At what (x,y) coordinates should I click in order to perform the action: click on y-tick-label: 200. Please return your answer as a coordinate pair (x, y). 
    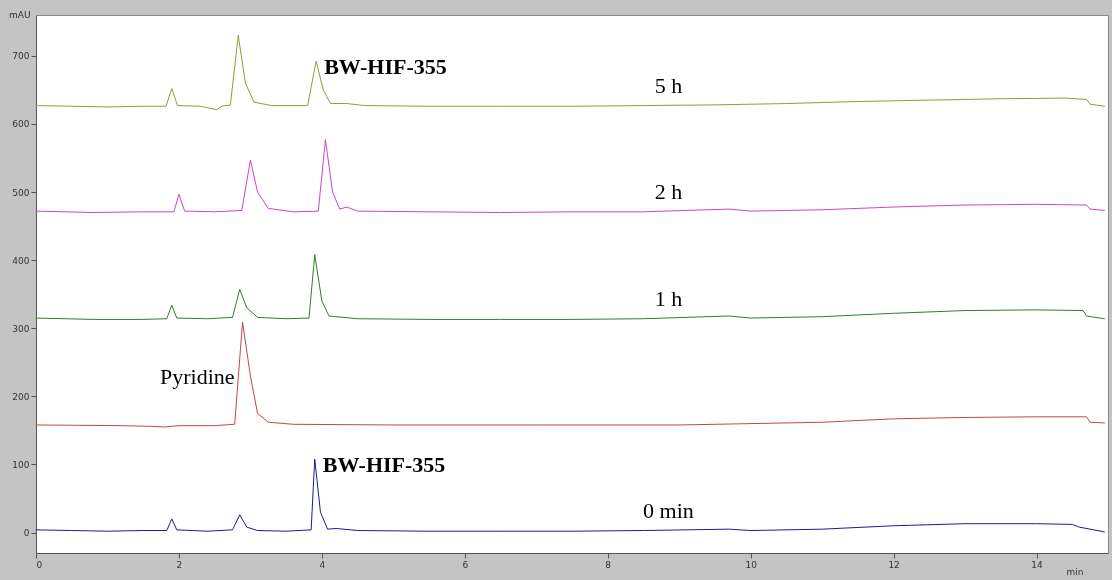
    Looking at the image, I should click on (21, 396).